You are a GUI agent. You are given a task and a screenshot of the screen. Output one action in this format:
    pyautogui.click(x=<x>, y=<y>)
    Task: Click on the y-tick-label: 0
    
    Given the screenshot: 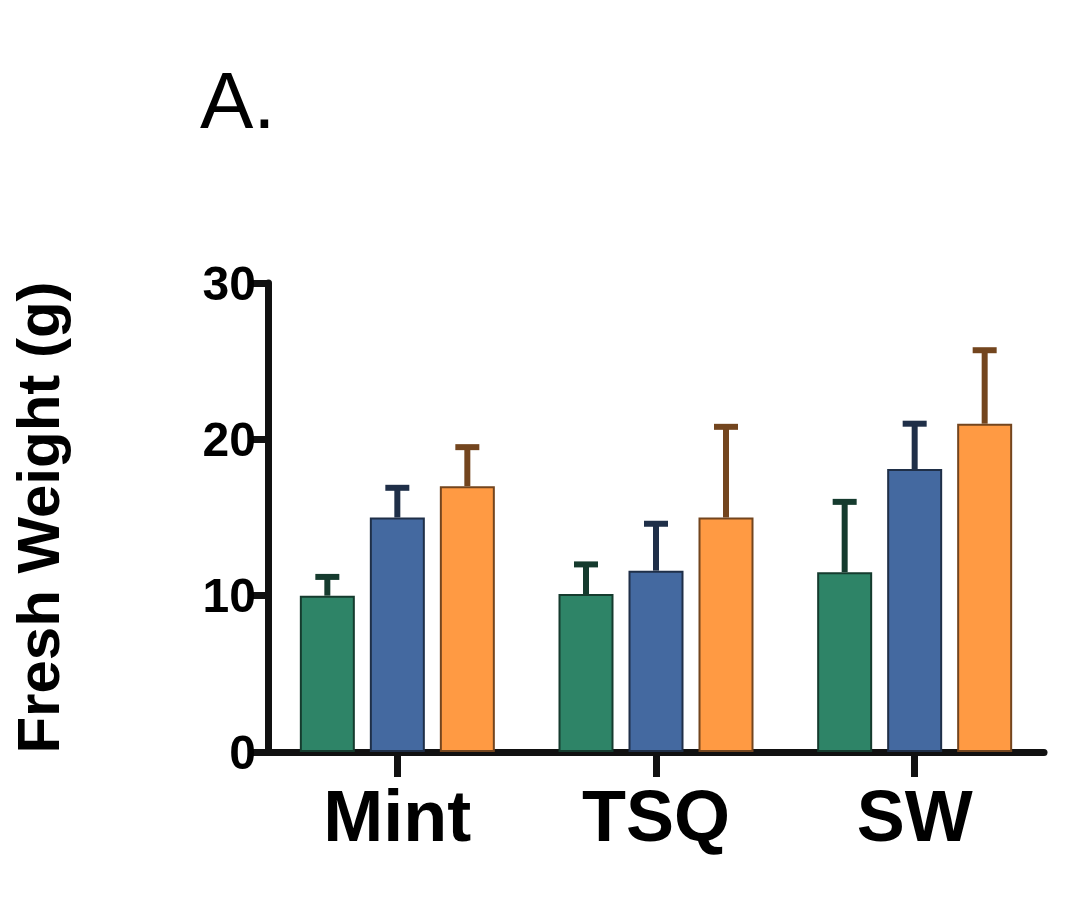 What is the action you would take?
    pyautogui.click(x=242, y=752)
    